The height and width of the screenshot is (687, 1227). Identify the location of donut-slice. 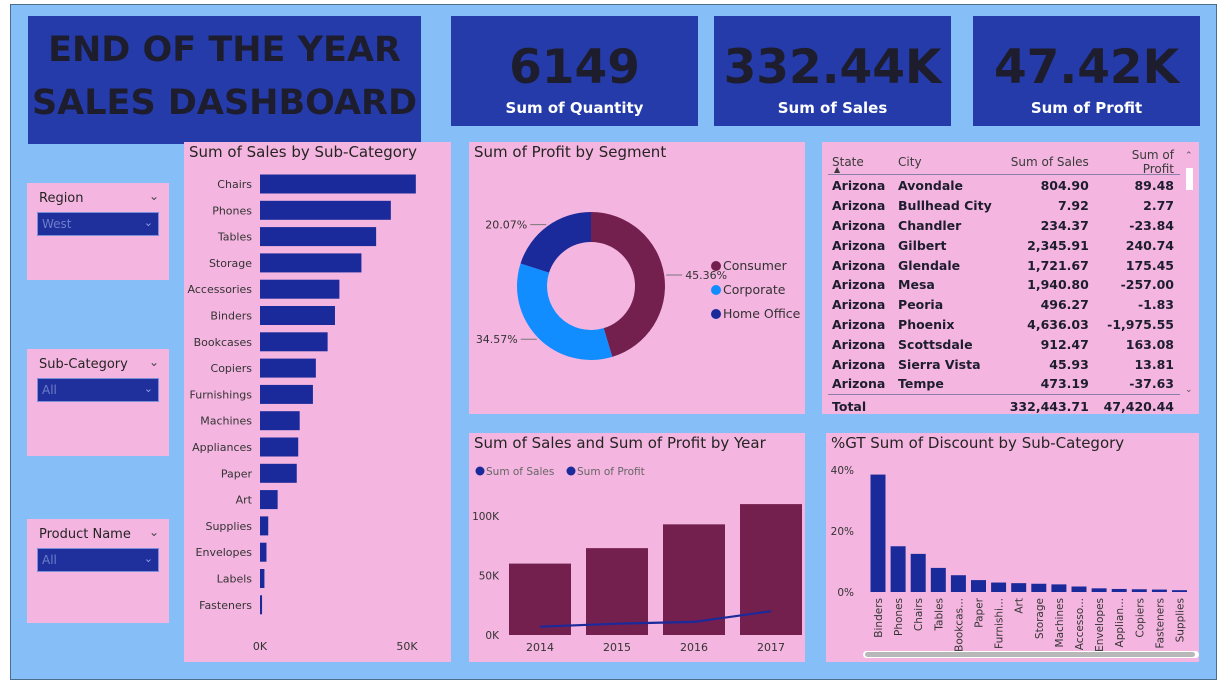
(628, 284).